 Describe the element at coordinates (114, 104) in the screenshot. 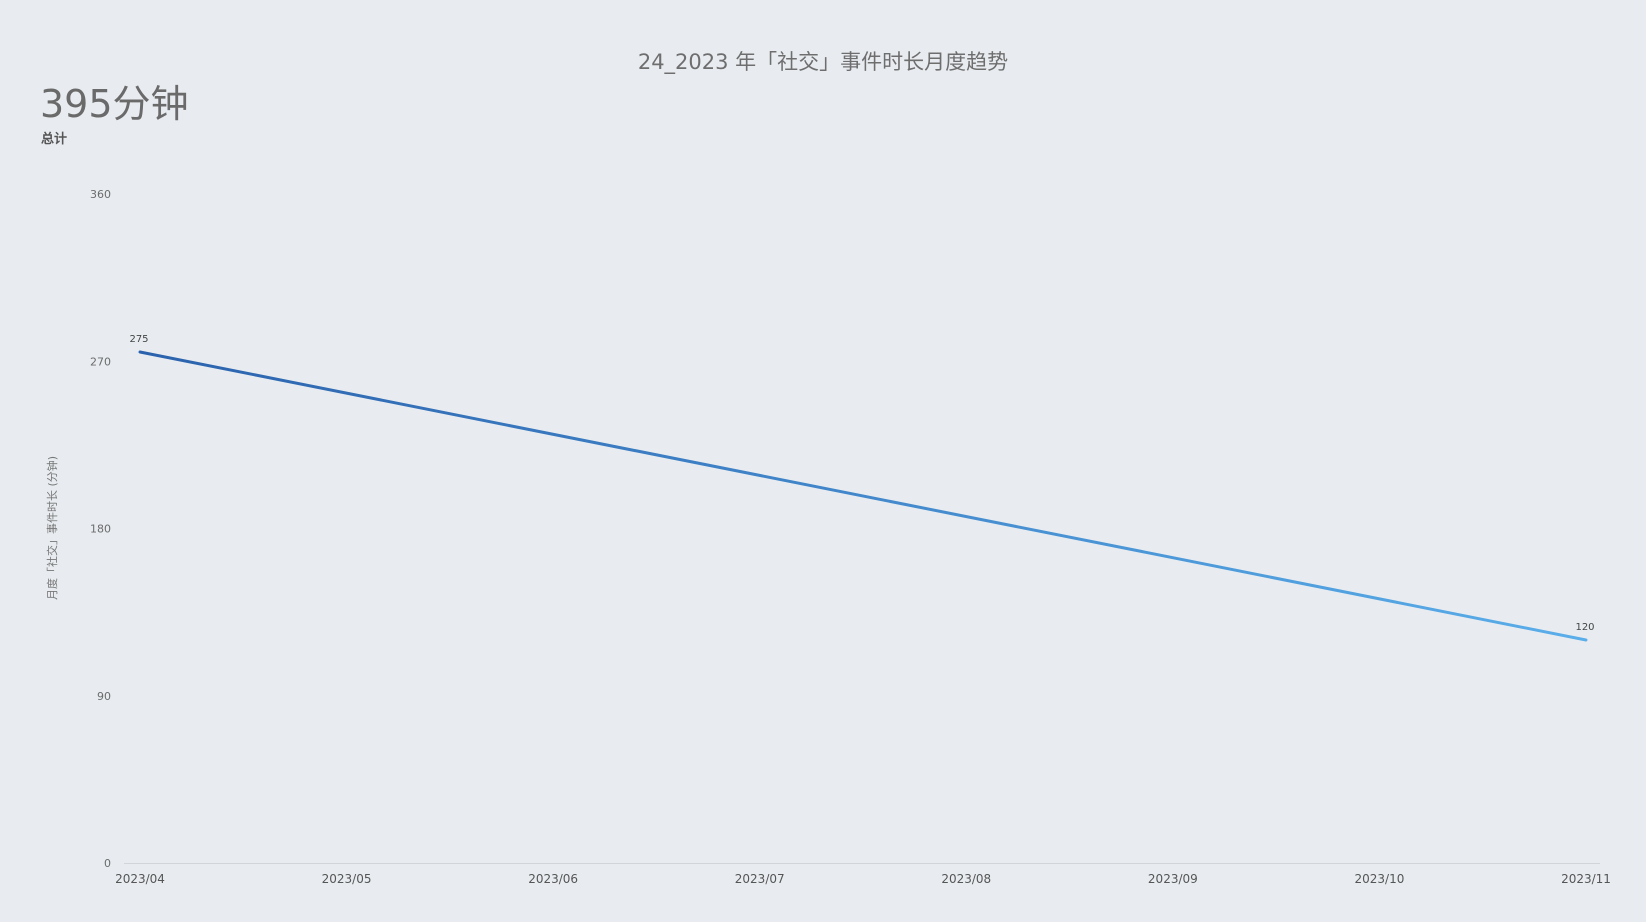

I see `total-value: 395分钟` at that location.